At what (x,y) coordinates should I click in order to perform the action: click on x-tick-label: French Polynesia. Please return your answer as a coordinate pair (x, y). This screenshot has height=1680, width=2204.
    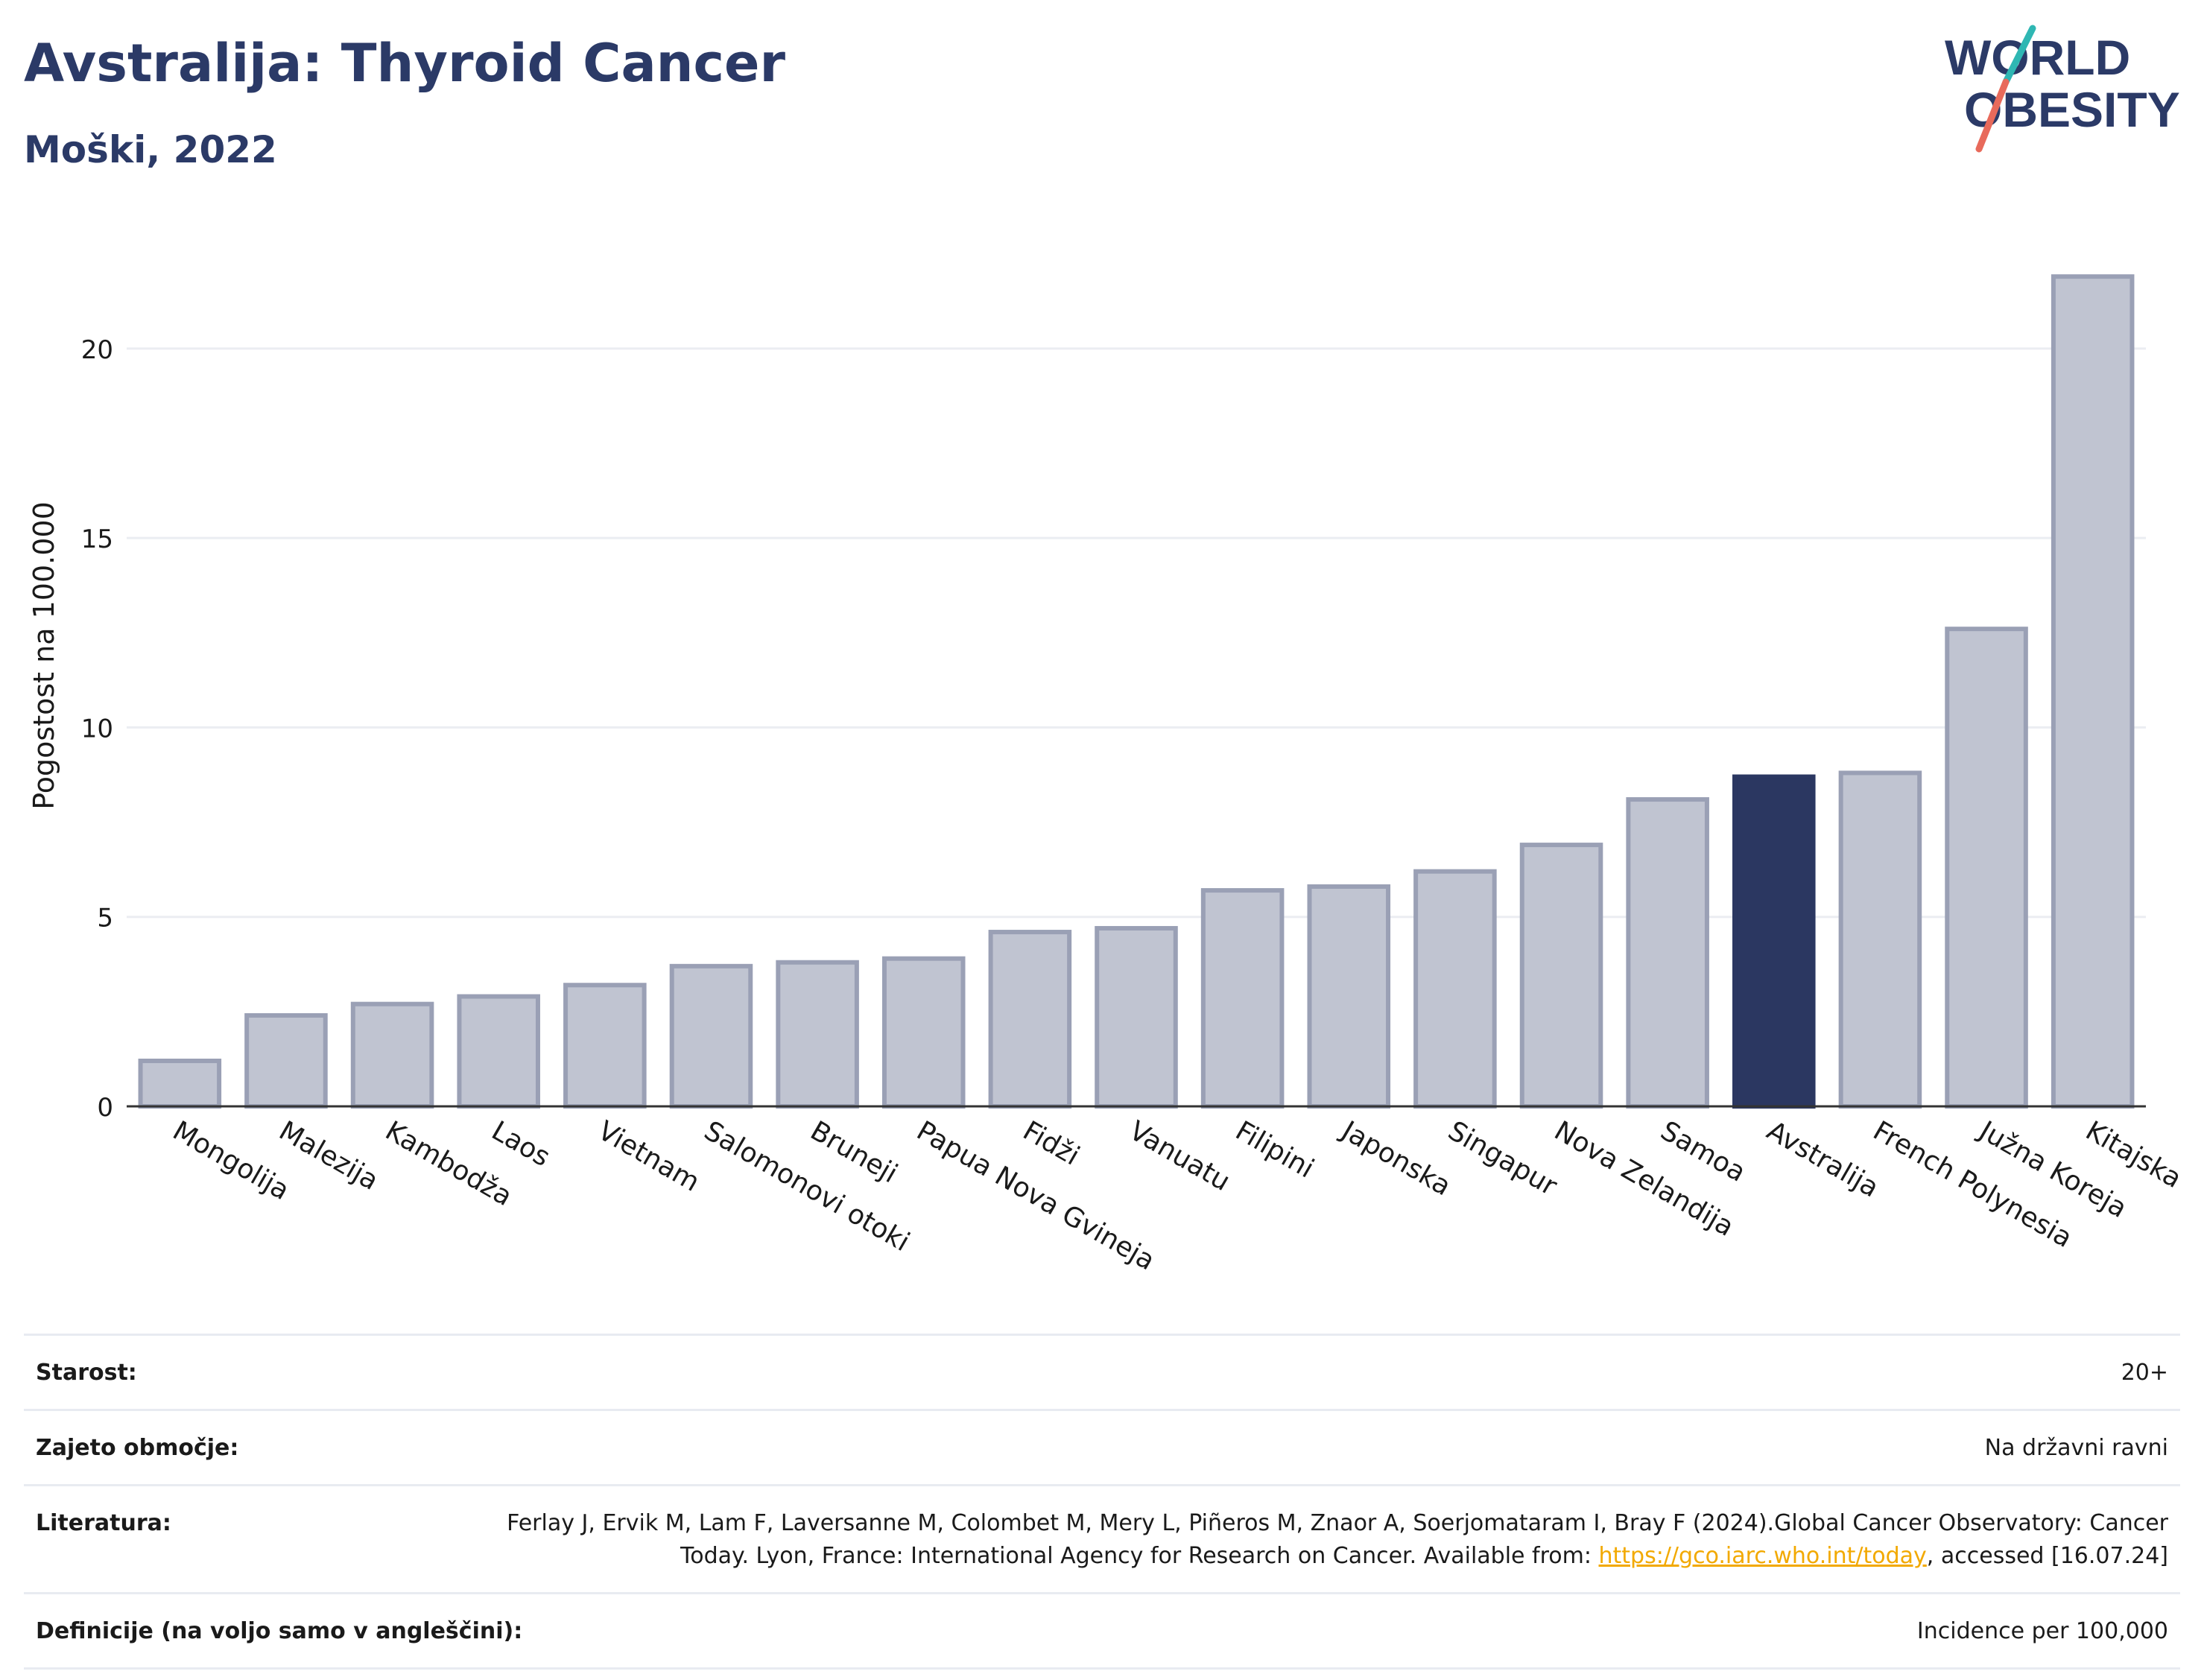
    Looking at the image, I should click on (1972, 1184).